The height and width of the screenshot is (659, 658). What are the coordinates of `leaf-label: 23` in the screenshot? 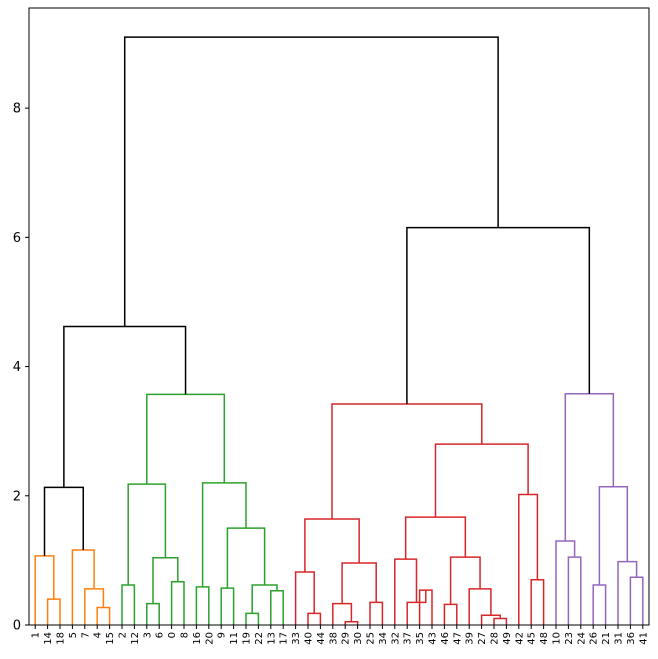 It's located at (569, 638).